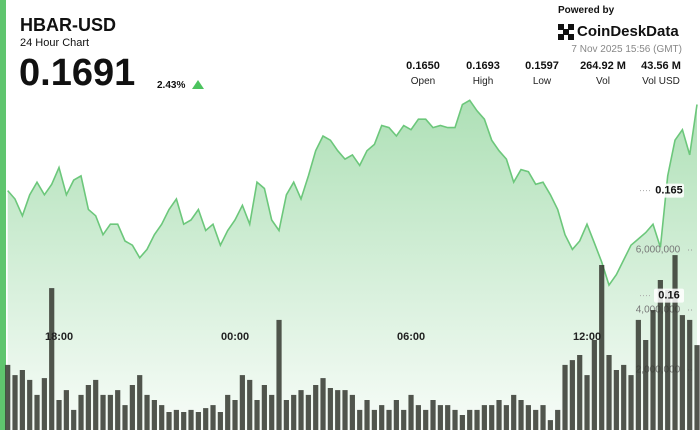 The image size is (700, 430). What do you see at coordinates (603, 81) in the screenshot?
I see `stat-label: Vol` at bounding box center [603, 81].